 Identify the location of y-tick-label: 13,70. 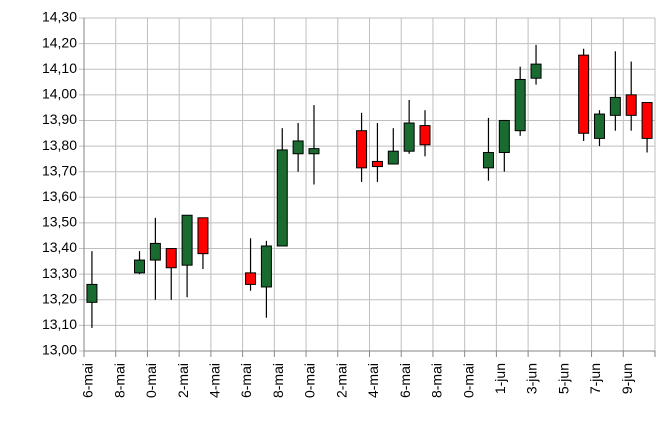
(59, 170).